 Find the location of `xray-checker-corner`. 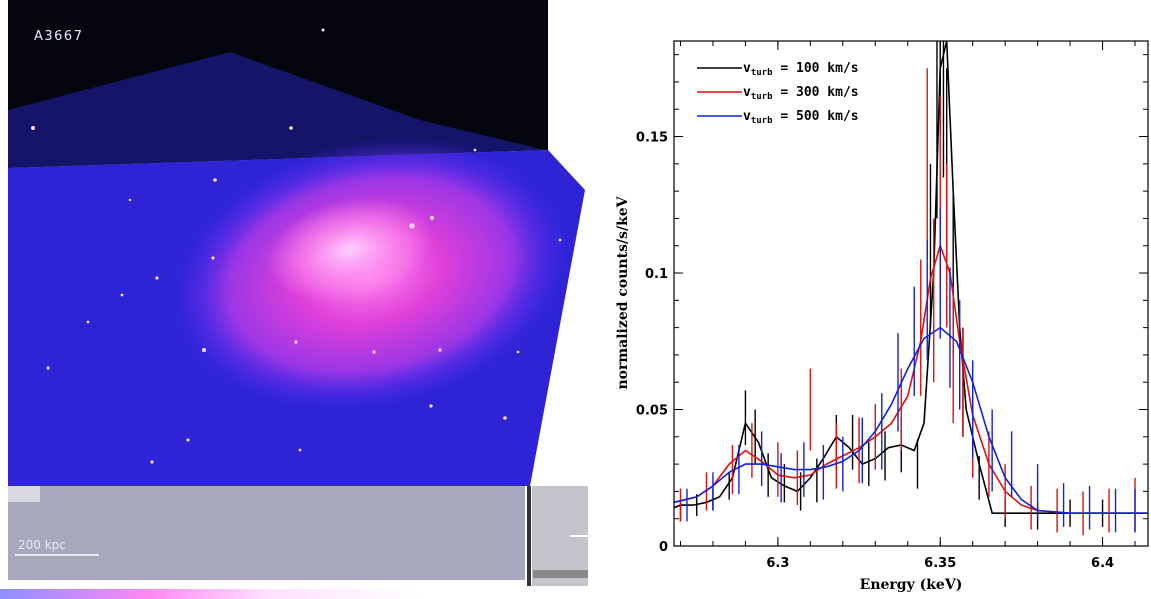

xray-checker-corner is located at coordinates (24, 494).